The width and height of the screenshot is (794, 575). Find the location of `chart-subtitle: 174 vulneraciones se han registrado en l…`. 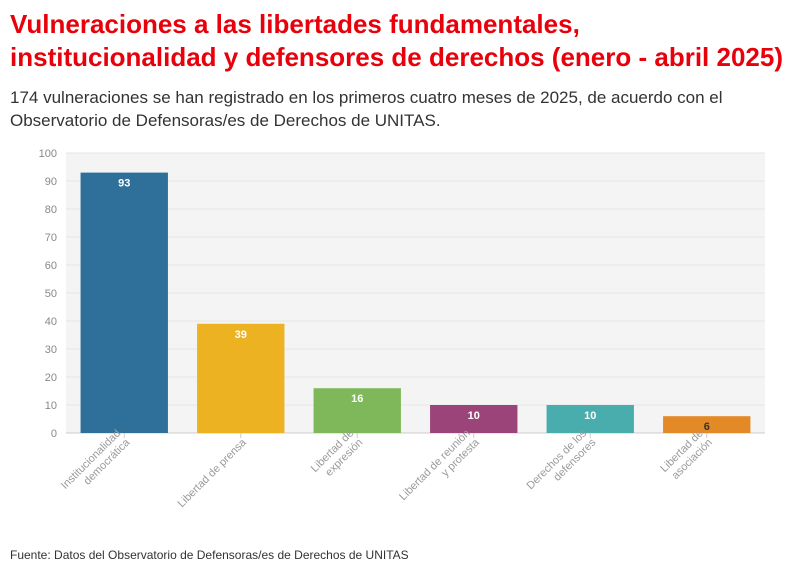

chart-subtitle: 174 vulneraciones se han registrado en l… is located at coordinates (366, 109).